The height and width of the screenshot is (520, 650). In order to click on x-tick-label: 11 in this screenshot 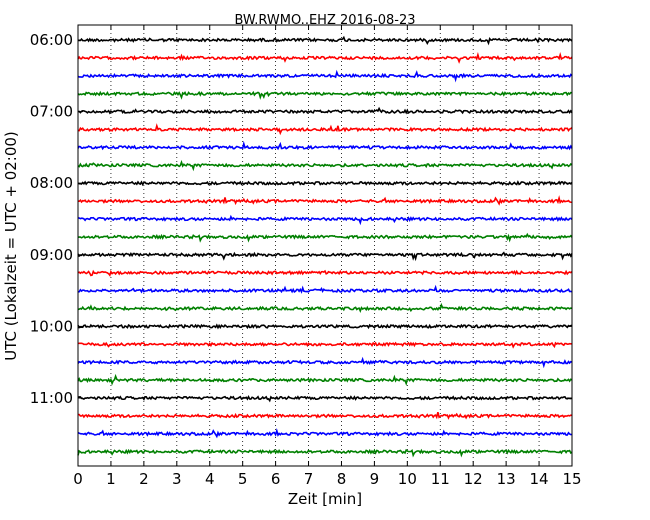, I will do `click(440, 479)`.